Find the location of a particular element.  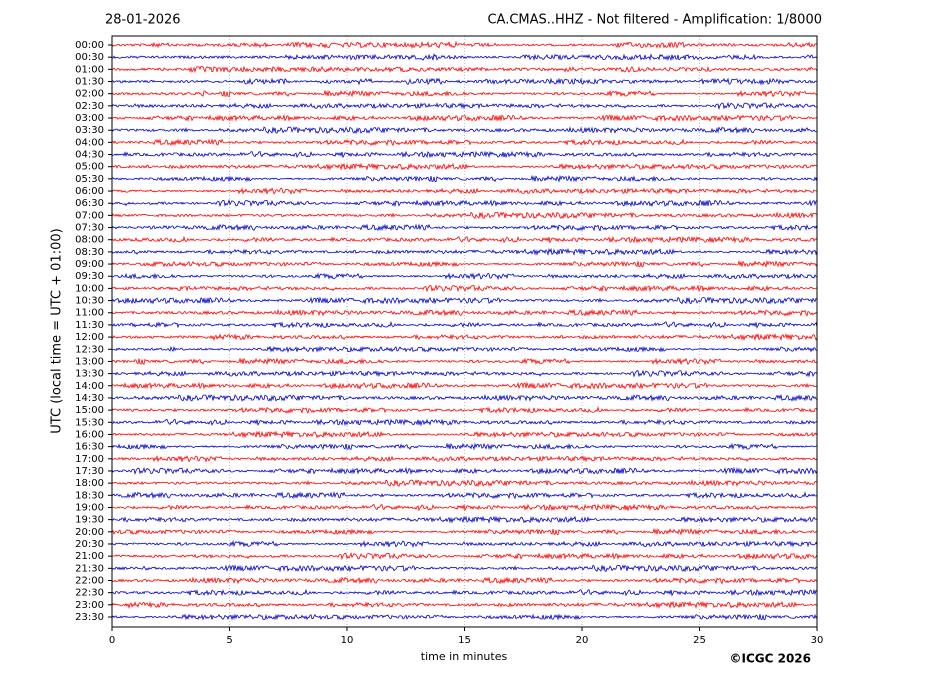

y-tick-label: 09:30 is located at coordinates (89, 276).